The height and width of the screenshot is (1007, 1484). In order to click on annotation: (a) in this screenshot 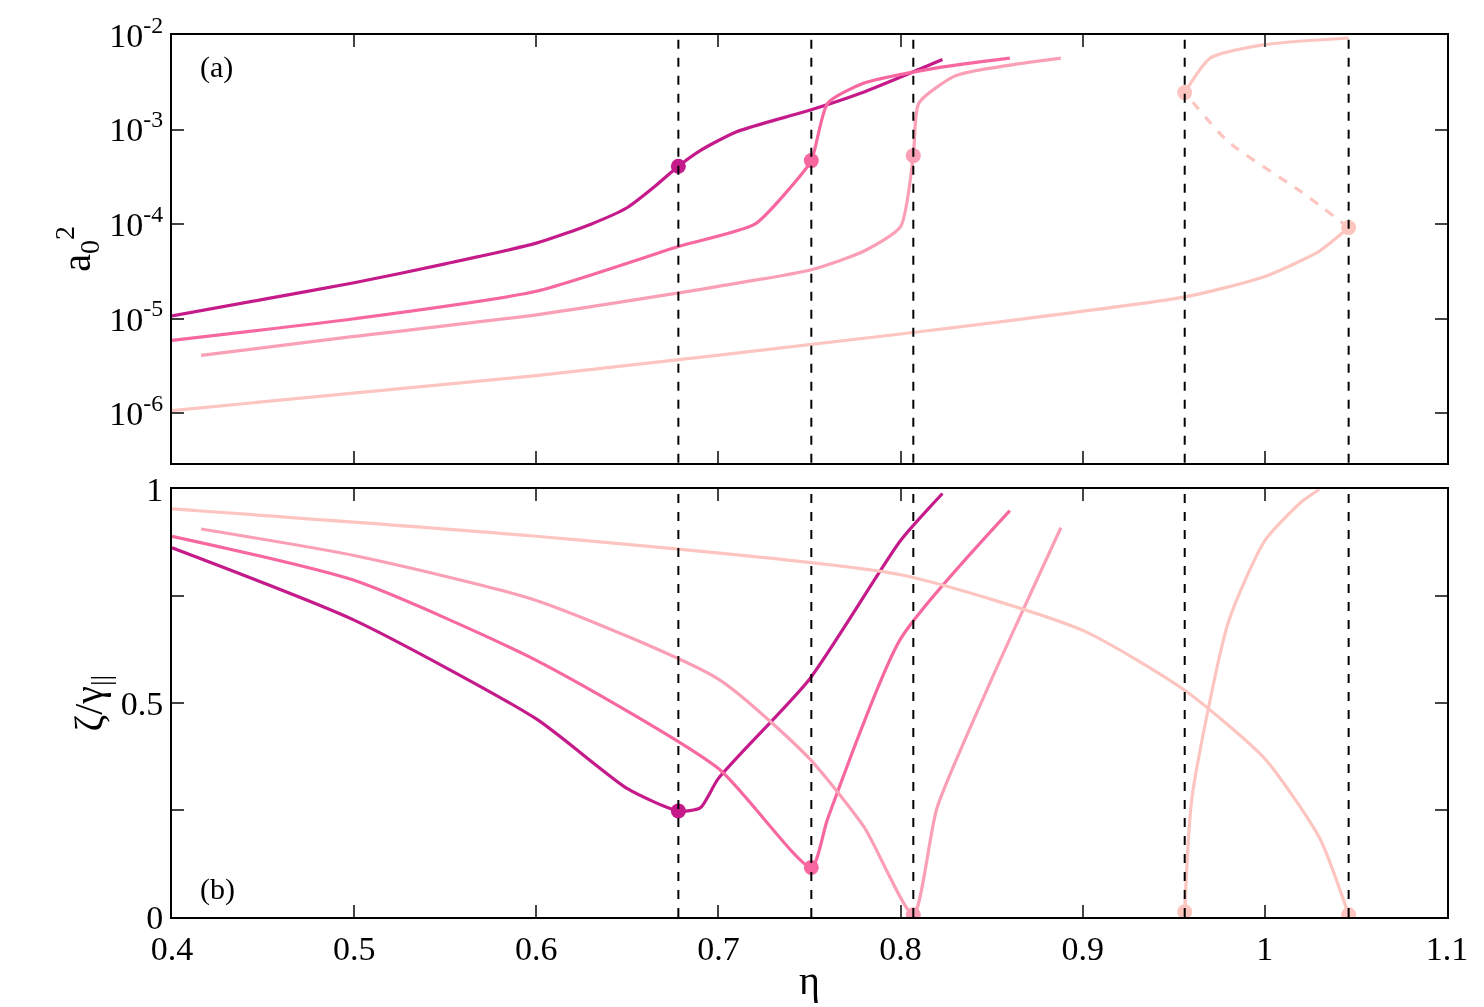, I will do `click(217, 67)`.